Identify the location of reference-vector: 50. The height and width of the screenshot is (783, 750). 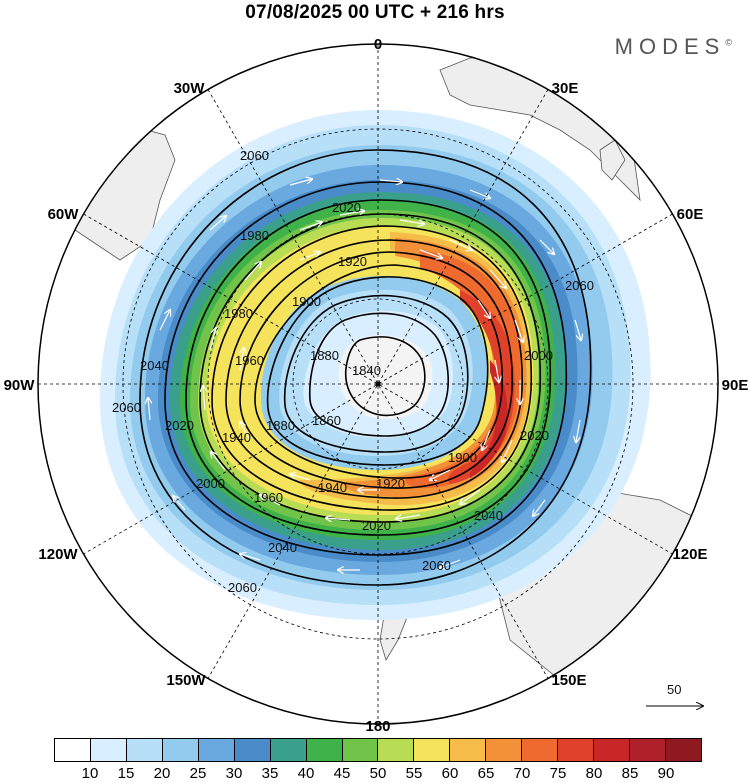
(674, 694).